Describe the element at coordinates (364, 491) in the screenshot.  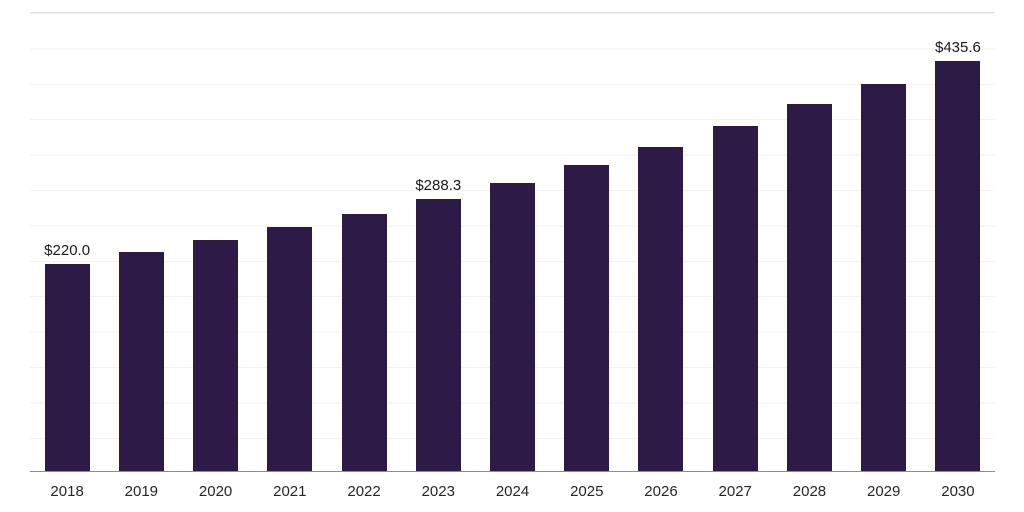
I see `x-axis-label: 2022` at that location.